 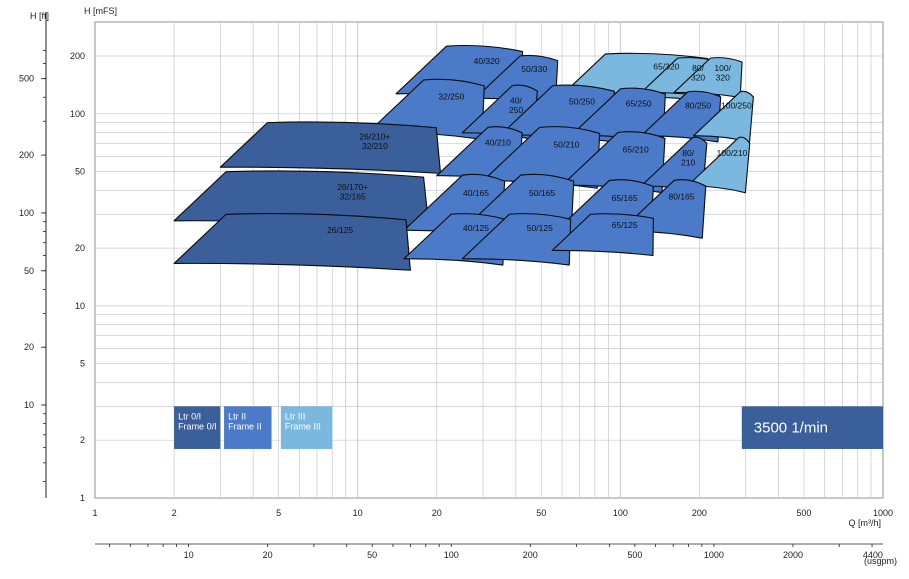 I want to click on pump-label: 65/320, so click(x=666, y=66).